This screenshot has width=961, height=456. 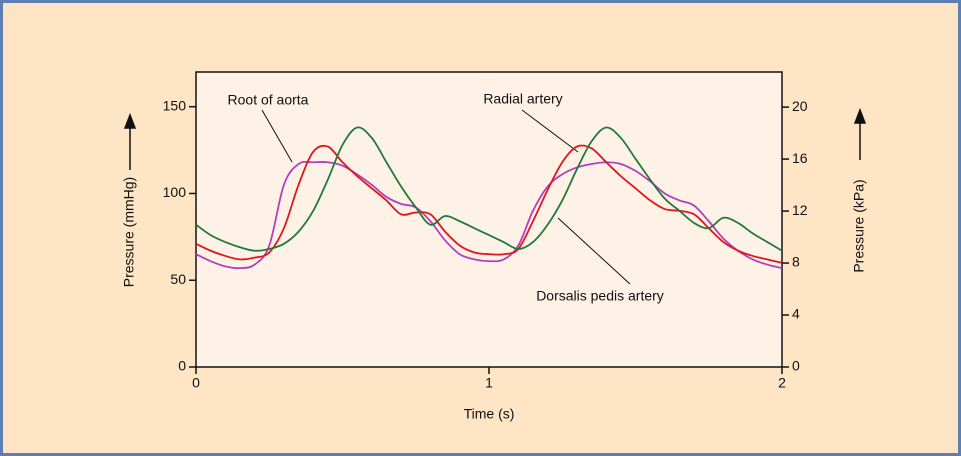 I want to click on y2-tick-label: 4, so click(x=796, y=314).